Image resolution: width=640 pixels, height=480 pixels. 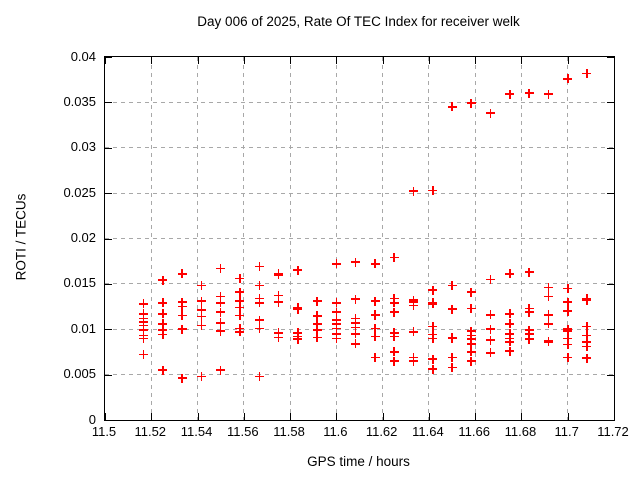 I want to click on x-tick-label: 11.72, so click(x=613, y=431).